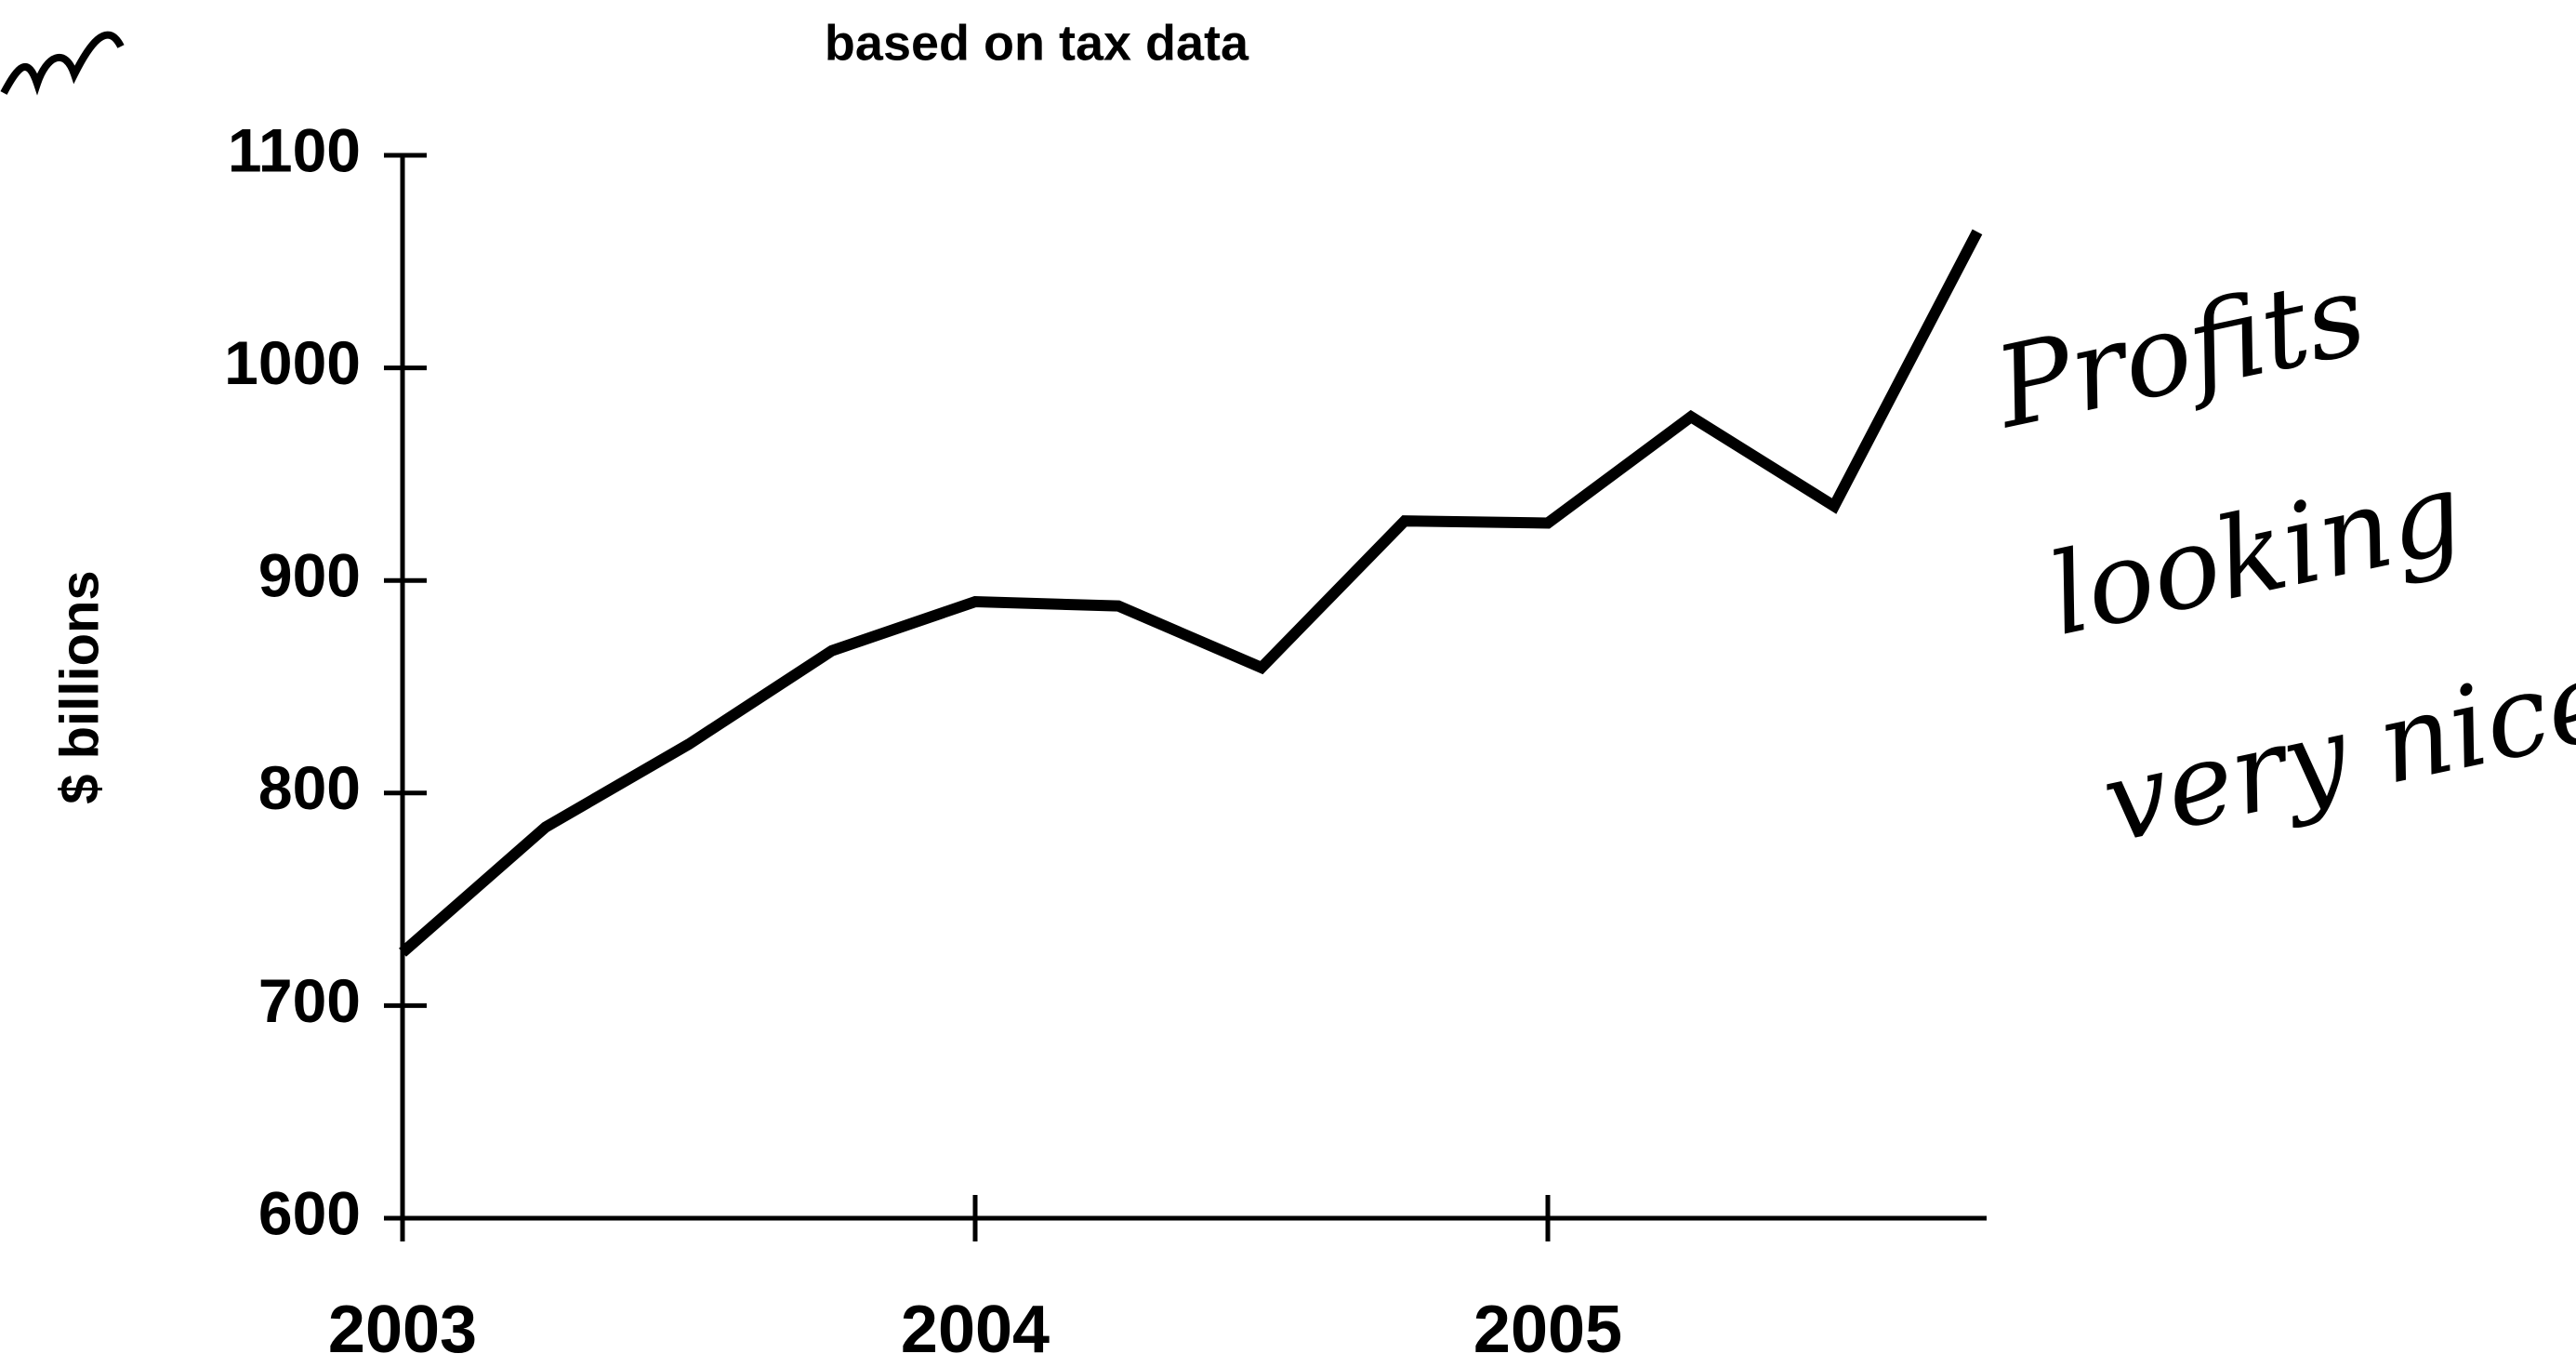 The image size is (2576, 1367). I want to click on scribble, so click(62, 63).